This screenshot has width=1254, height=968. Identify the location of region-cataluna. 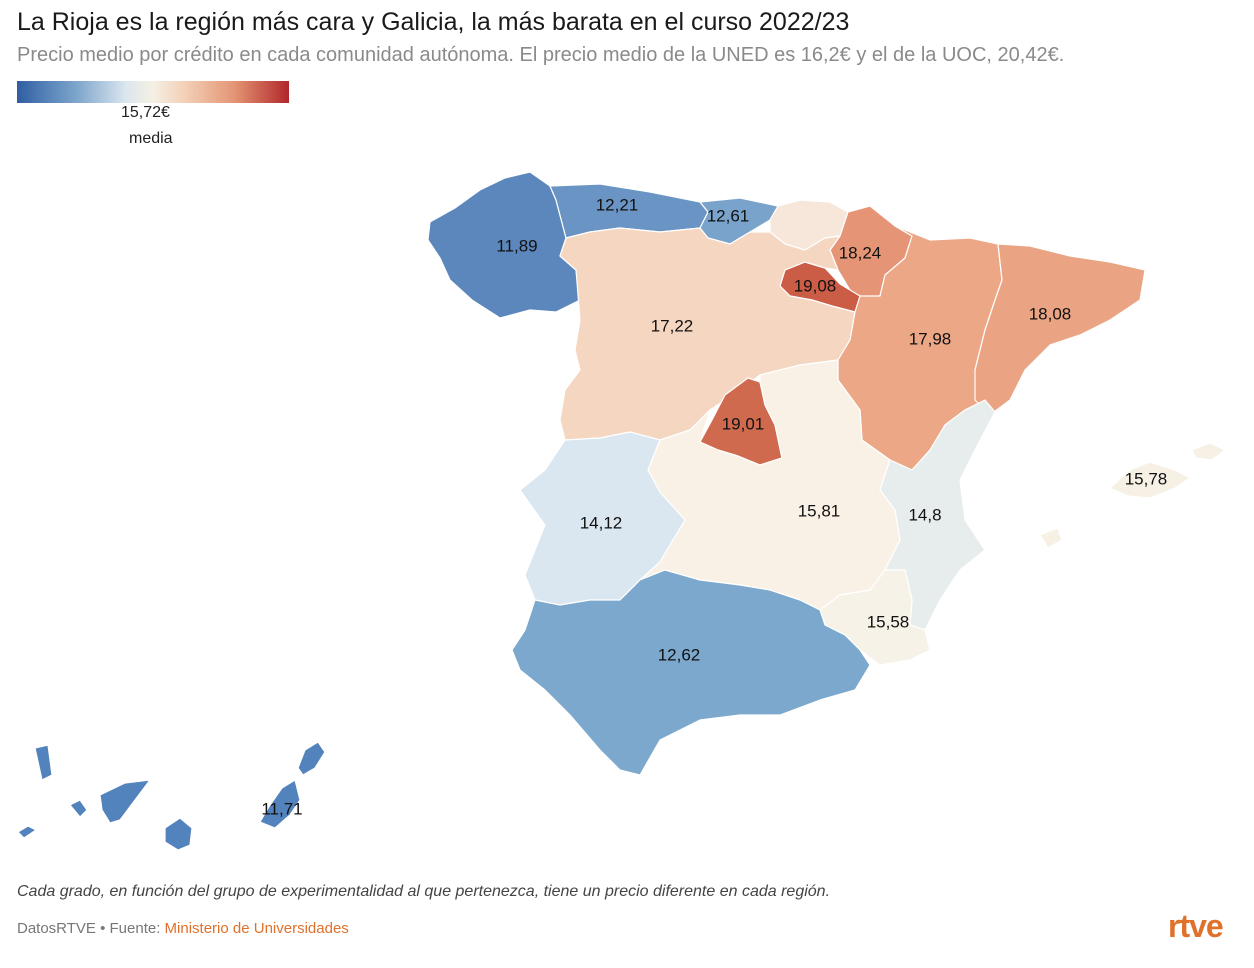
(1060, 329).